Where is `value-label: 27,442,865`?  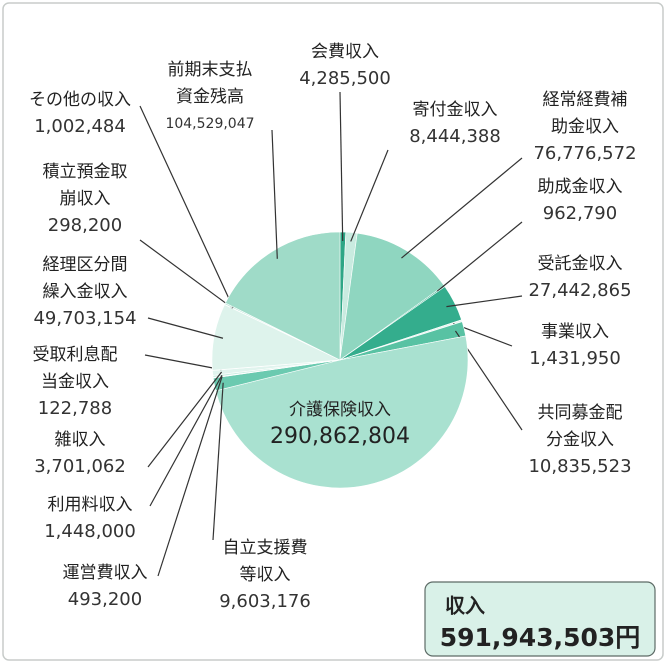
value-label: 27,442,865 is located at coordinates (579, 290).